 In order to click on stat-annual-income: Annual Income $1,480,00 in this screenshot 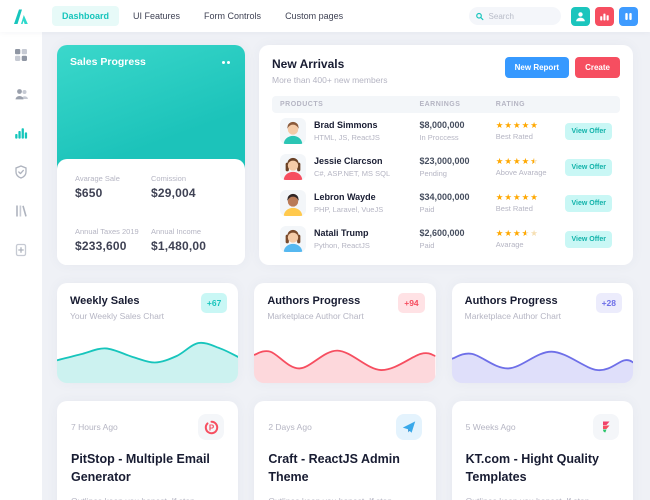, I will do `click(179, 239)`.